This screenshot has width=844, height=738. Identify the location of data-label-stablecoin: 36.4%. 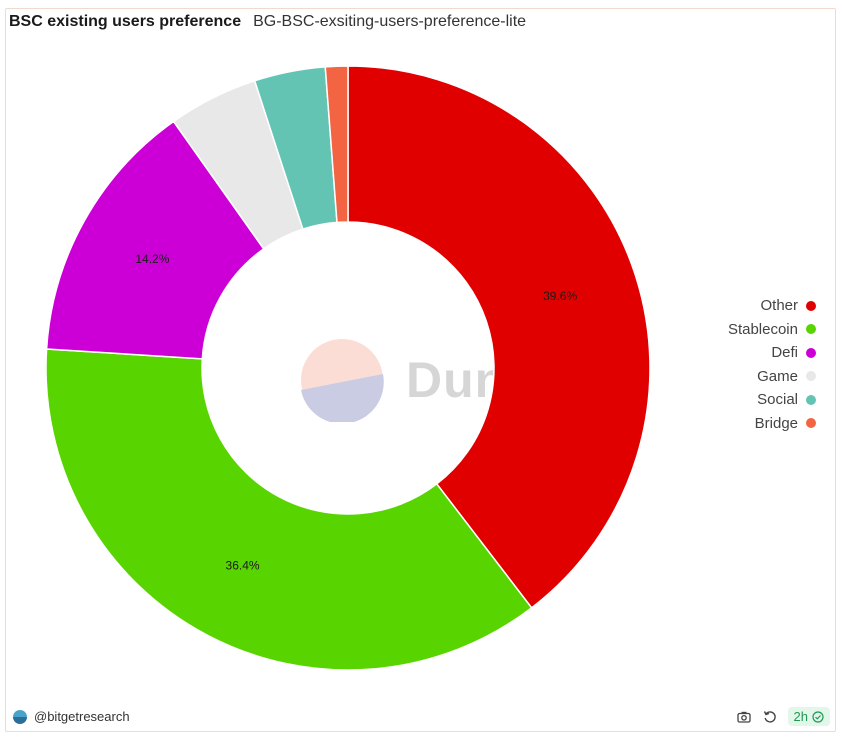
(243, 566).